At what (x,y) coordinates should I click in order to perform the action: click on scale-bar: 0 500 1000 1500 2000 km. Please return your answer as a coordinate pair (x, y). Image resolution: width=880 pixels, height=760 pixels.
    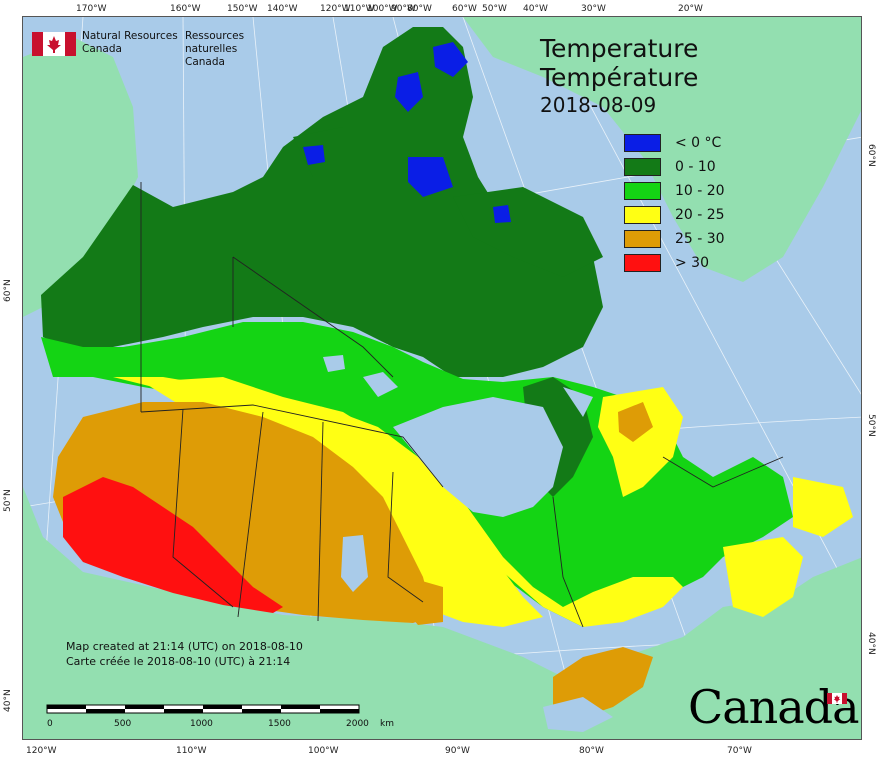
    Looking at the image, I should click on (221, 719).